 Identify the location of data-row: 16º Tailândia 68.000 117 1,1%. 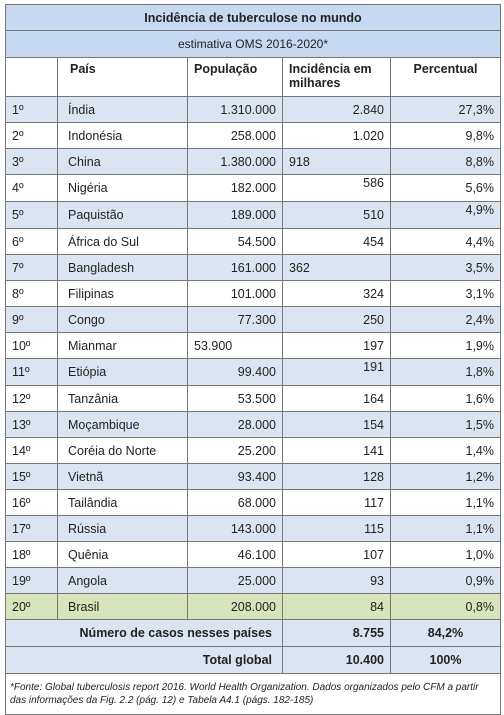
(253, 502).